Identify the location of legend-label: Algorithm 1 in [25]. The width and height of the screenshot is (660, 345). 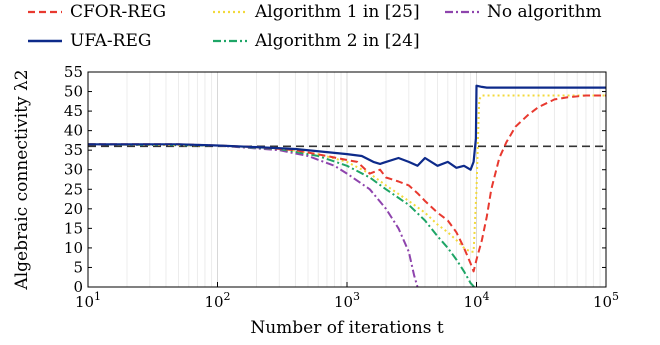
(337, 12).